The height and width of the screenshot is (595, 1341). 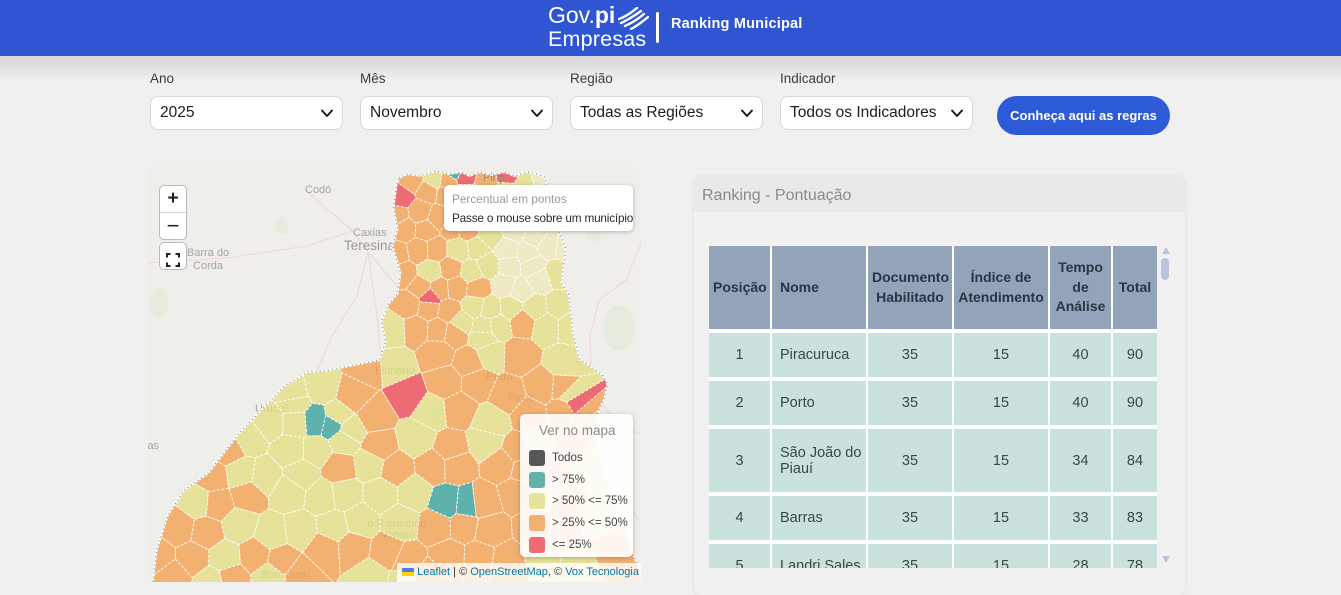 I want to click on svg-text: Caxias, so click(x=370, y=233).